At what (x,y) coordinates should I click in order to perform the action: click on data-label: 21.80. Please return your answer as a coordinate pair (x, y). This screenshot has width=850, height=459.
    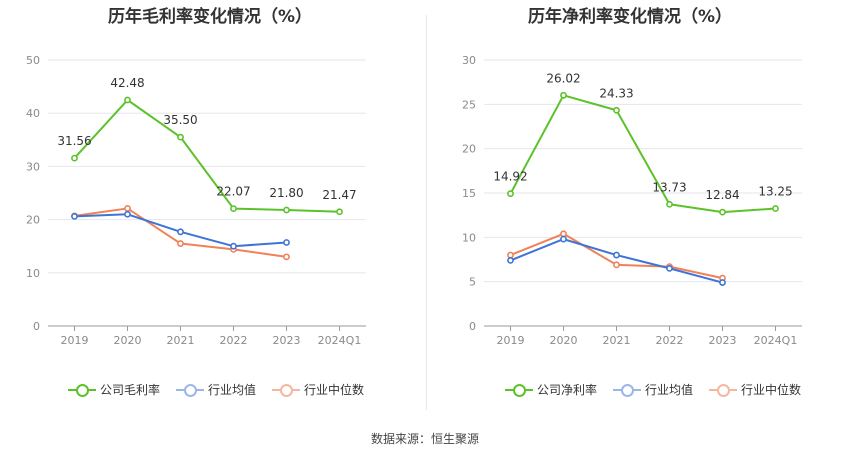
    Looking at the image, I should click on (286, 193).